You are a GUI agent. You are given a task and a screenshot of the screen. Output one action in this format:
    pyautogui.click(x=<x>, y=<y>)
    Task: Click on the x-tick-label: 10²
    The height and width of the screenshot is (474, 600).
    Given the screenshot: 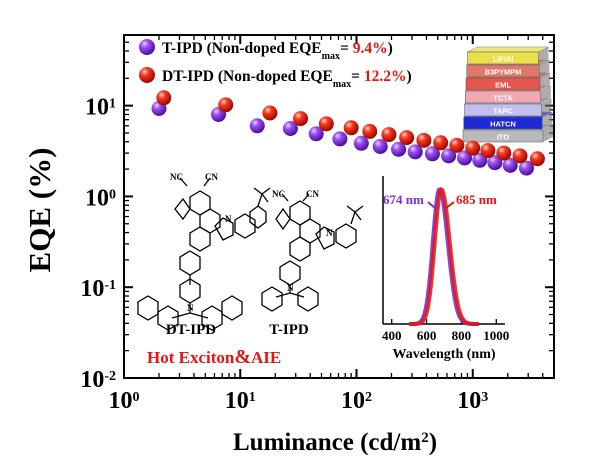 What is the action you would take?
    pyautogui.click(x=356, y=401)
    